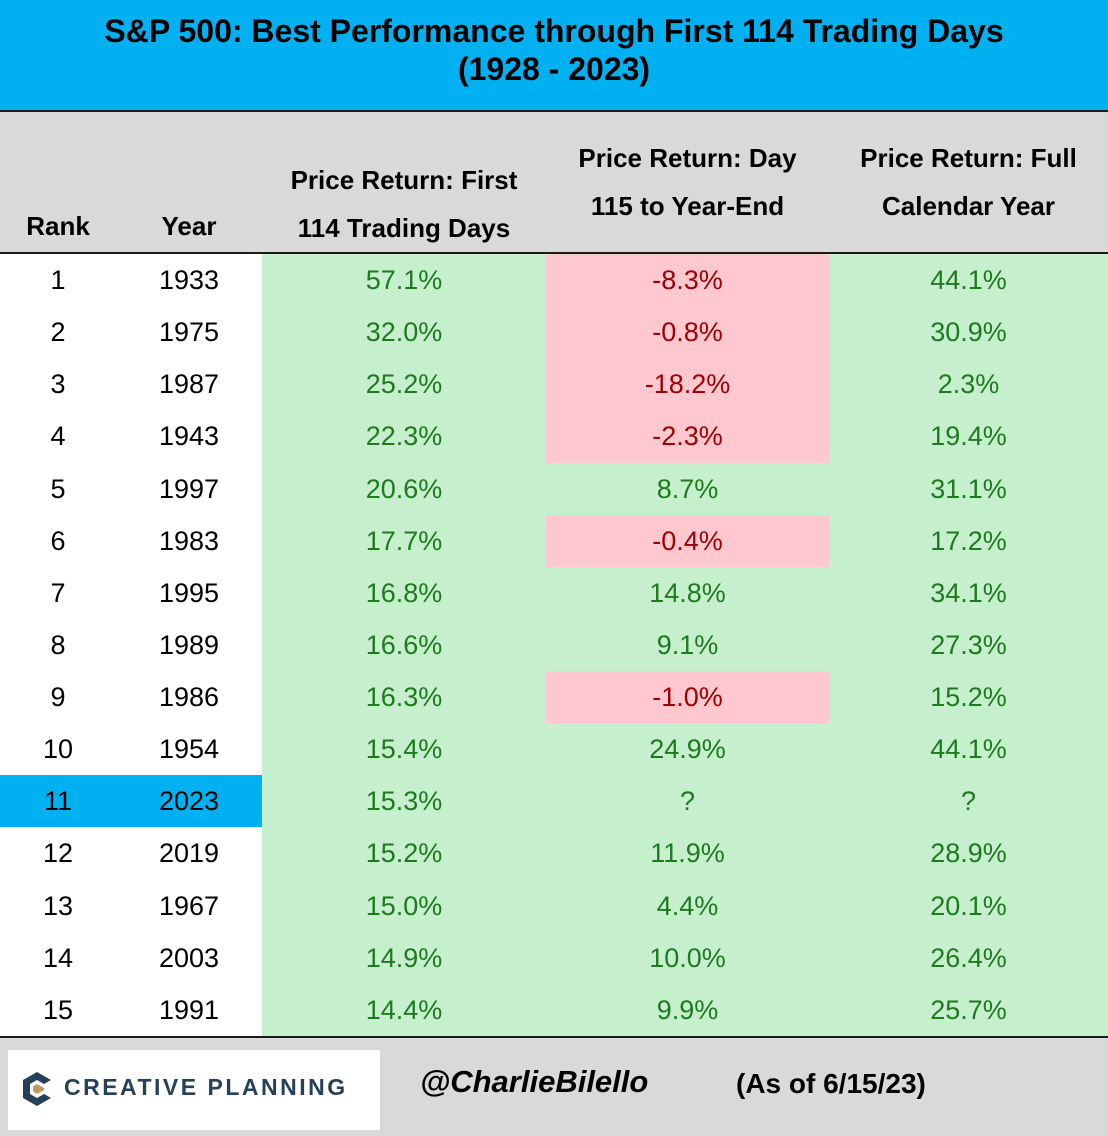 The image size is (1108, 1136). What do you see at coordinates (687, 905) in the screenshot?
I see `day-115-to-year-end-cell: 4.4%` at bounding box center [687, 905].